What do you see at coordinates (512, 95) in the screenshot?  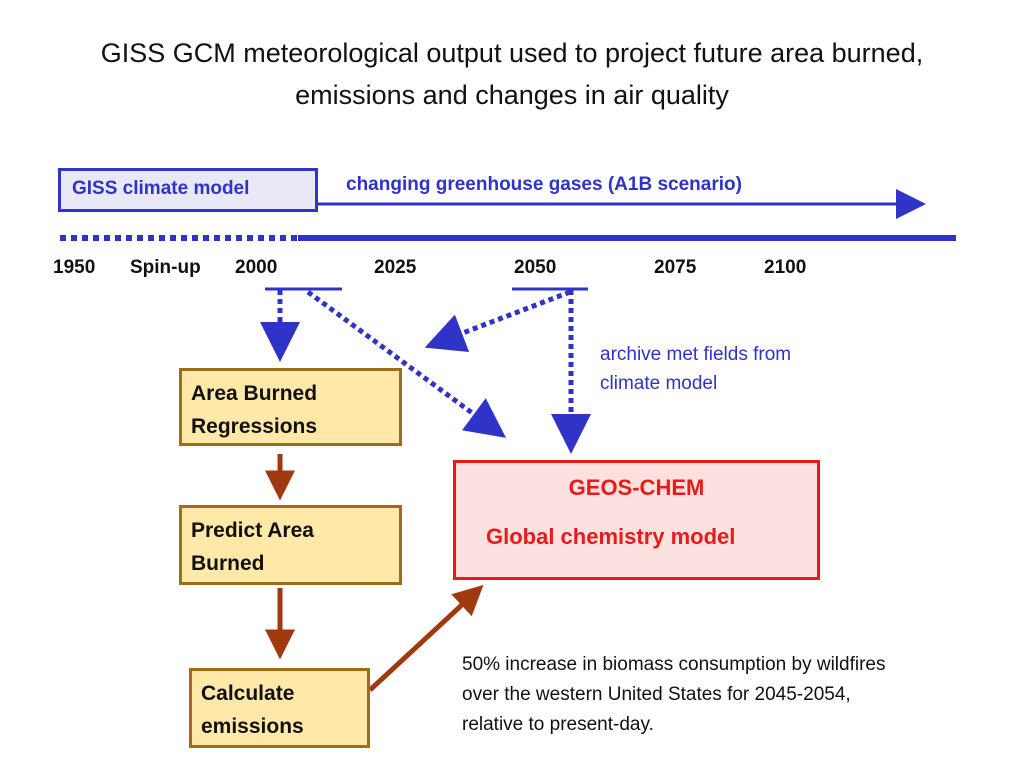 I see `title-line-2: emissions and changes in air quality` at bounding box center [512, 95].